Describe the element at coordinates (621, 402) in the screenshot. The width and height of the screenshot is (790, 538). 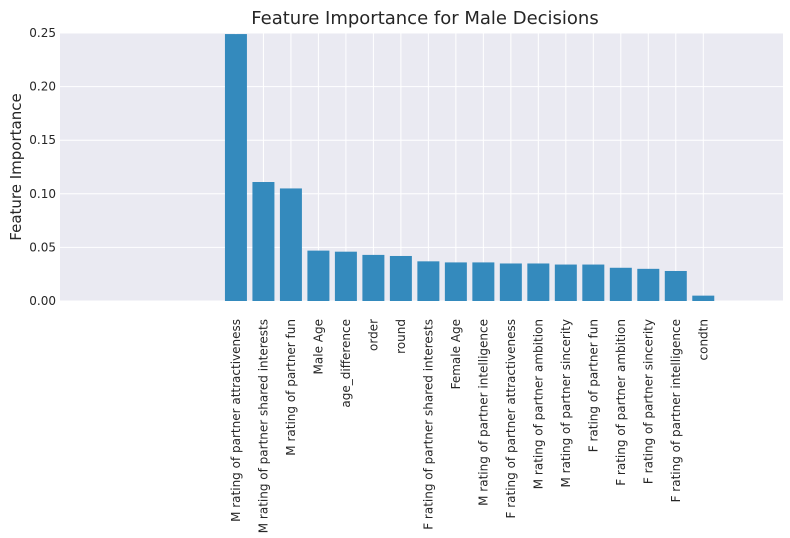
I see `x-tick-label: F rating of partner ambition` at that location.